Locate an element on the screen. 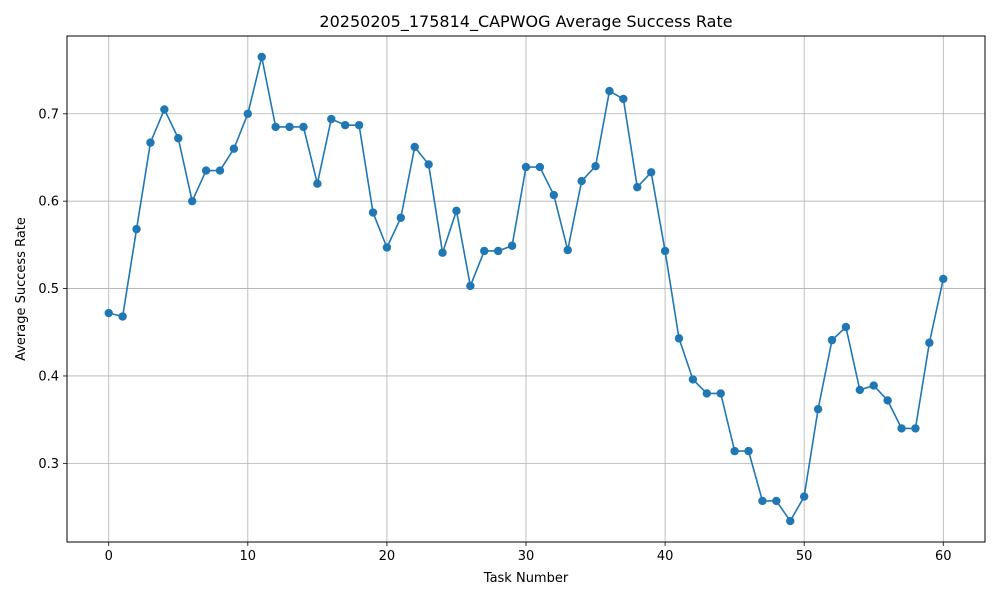  x-tick-label: 0 is located at coordinates (109, 556).